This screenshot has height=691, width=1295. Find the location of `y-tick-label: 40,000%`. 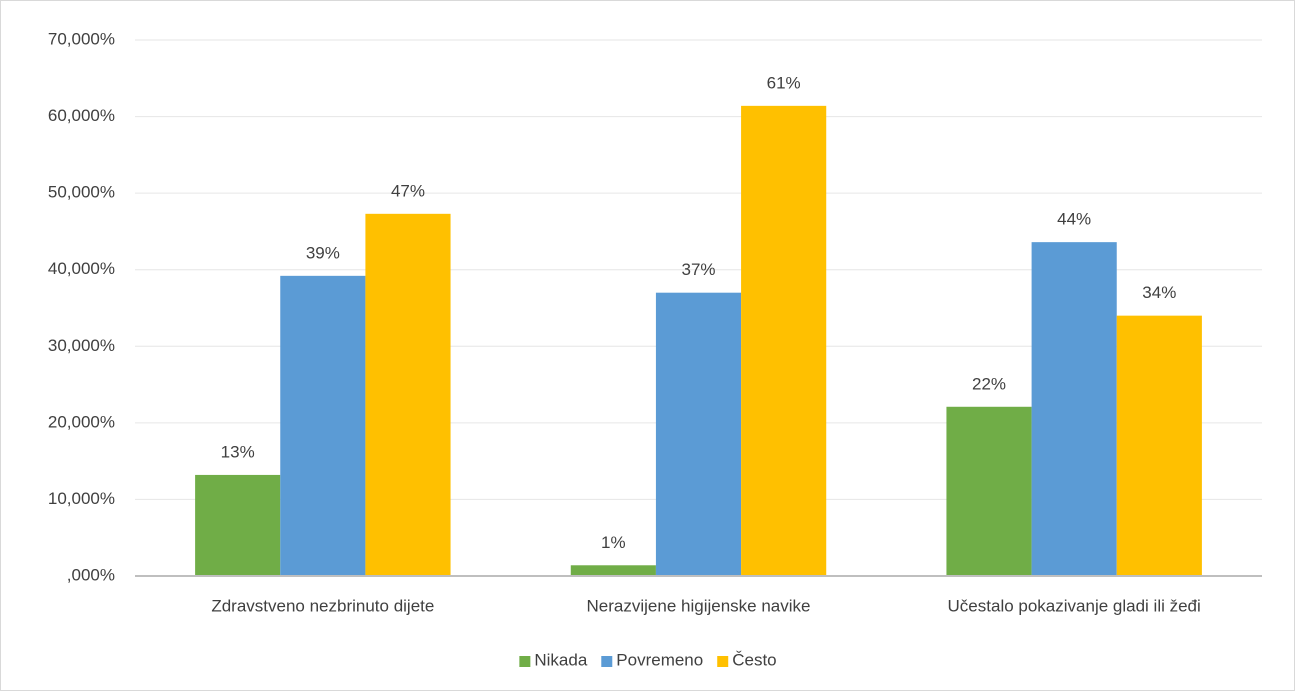

y-tick-label: 40,000% is located at coordinates (81, 268).